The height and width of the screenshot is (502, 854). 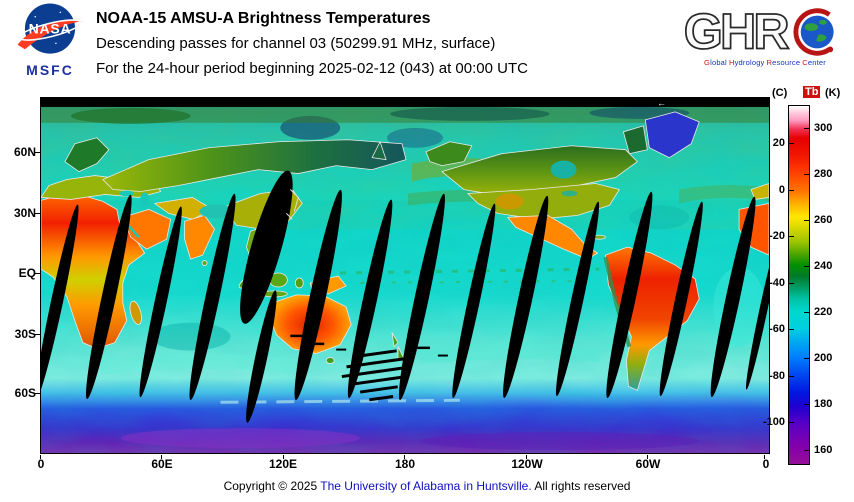 I want to click on lon-label-0e: 0, so click(x=766, y=464).